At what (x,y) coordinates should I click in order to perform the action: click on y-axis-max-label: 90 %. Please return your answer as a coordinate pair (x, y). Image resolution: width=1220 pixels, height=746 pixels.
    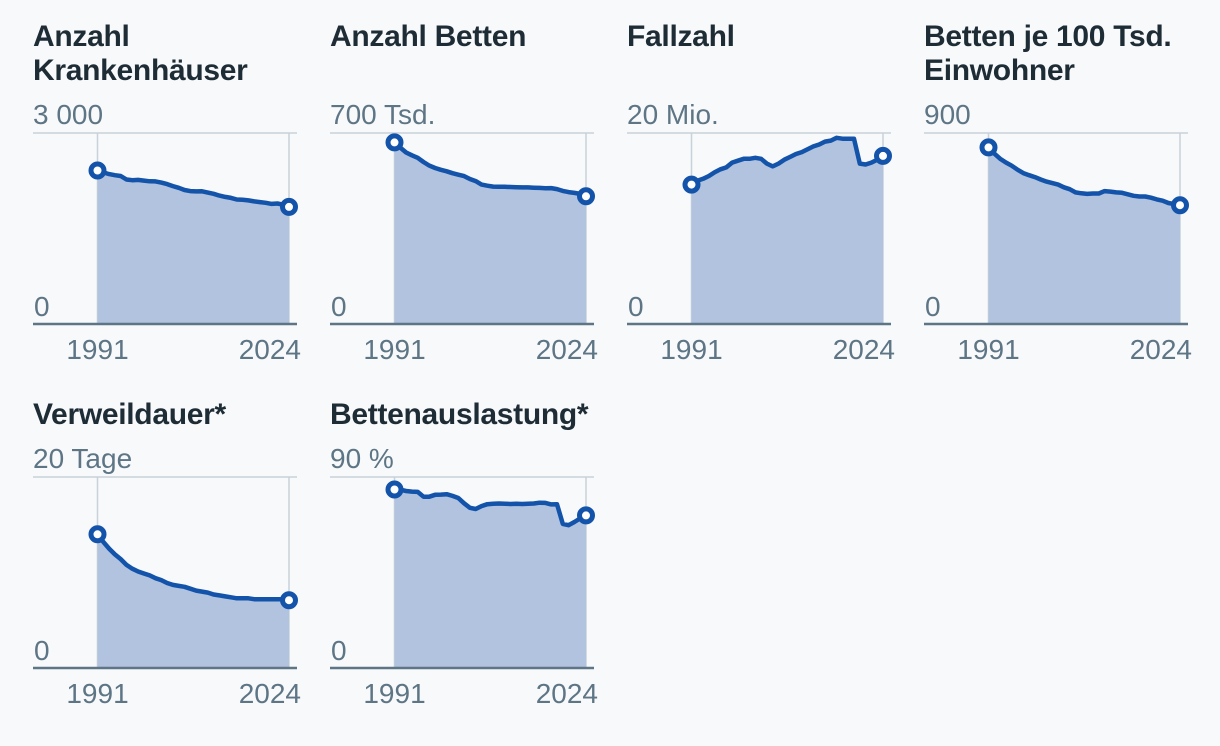
    Looking at the image, I should click on (362, 458).